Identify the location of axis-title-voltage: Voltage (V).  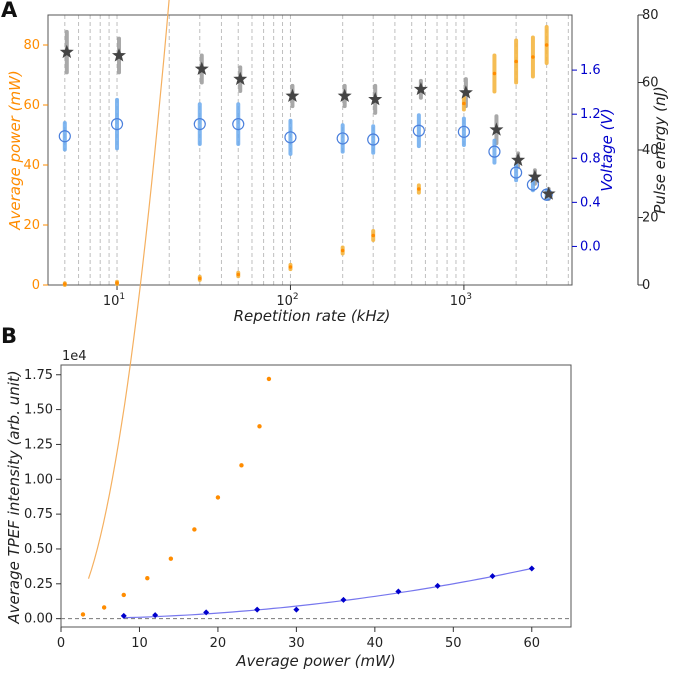
(607, 149).